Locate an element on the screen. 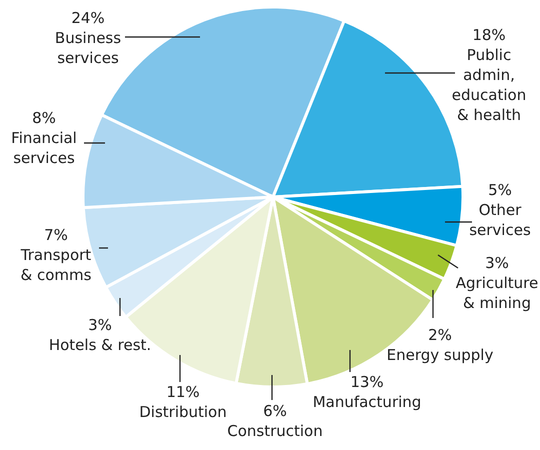  slice-label: Business services is located at coordinates (88, 48).